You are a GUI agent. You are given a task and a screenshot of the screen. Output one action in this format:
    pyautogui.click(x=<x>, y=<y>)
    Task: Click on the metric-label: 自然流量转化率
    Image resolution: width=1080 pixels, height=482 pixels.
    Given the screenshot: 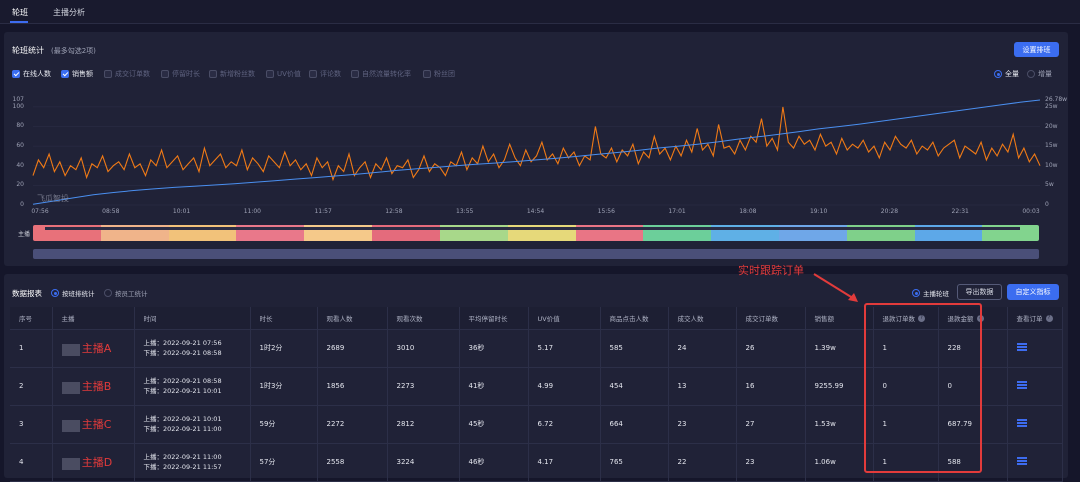 What is the action you would take?
    pyautogui.click(x=386, y=74)
    